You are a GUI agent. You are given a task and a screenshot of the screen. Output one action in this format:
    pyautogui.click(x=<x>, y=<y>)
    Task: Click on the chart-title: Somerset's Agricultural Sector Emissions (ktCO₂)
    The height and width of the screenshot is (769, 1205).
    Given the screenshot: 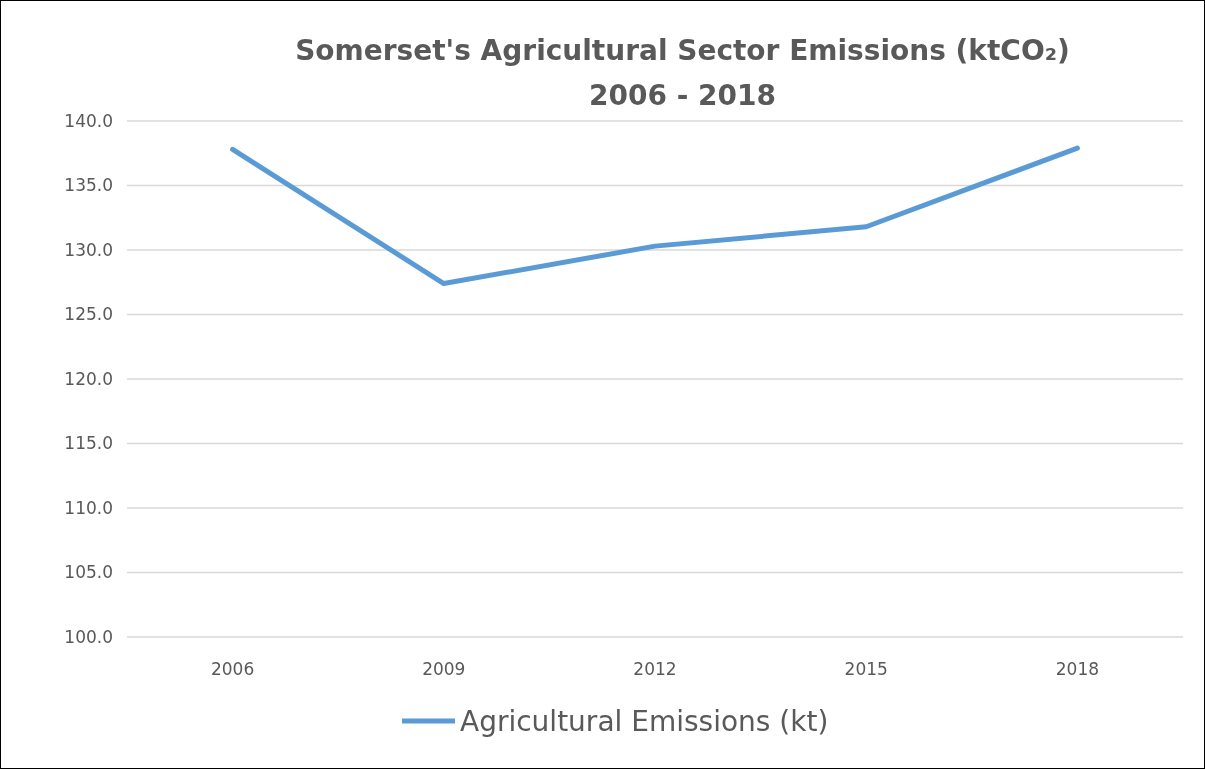 What is the action you would take?
    pyautogui.click(x=682, y=50)
    